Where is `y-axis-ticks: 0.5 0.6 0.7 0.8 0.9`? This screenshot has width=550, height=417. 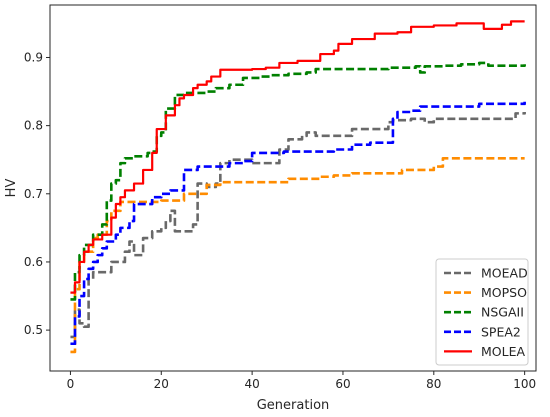
y-axis-ticks: 0.5 0.6 0.7 0.8 0.9 is located at coordinates (37, 193).